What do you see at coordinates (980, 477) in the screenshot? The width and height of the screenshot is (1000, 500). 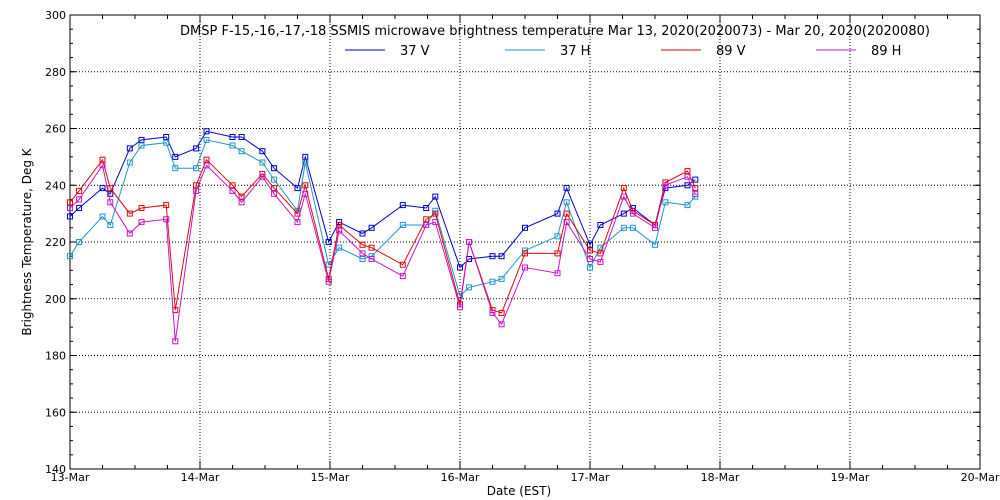 I see `x-tick-label: 20-Mar` at bounding box center [980, 477].